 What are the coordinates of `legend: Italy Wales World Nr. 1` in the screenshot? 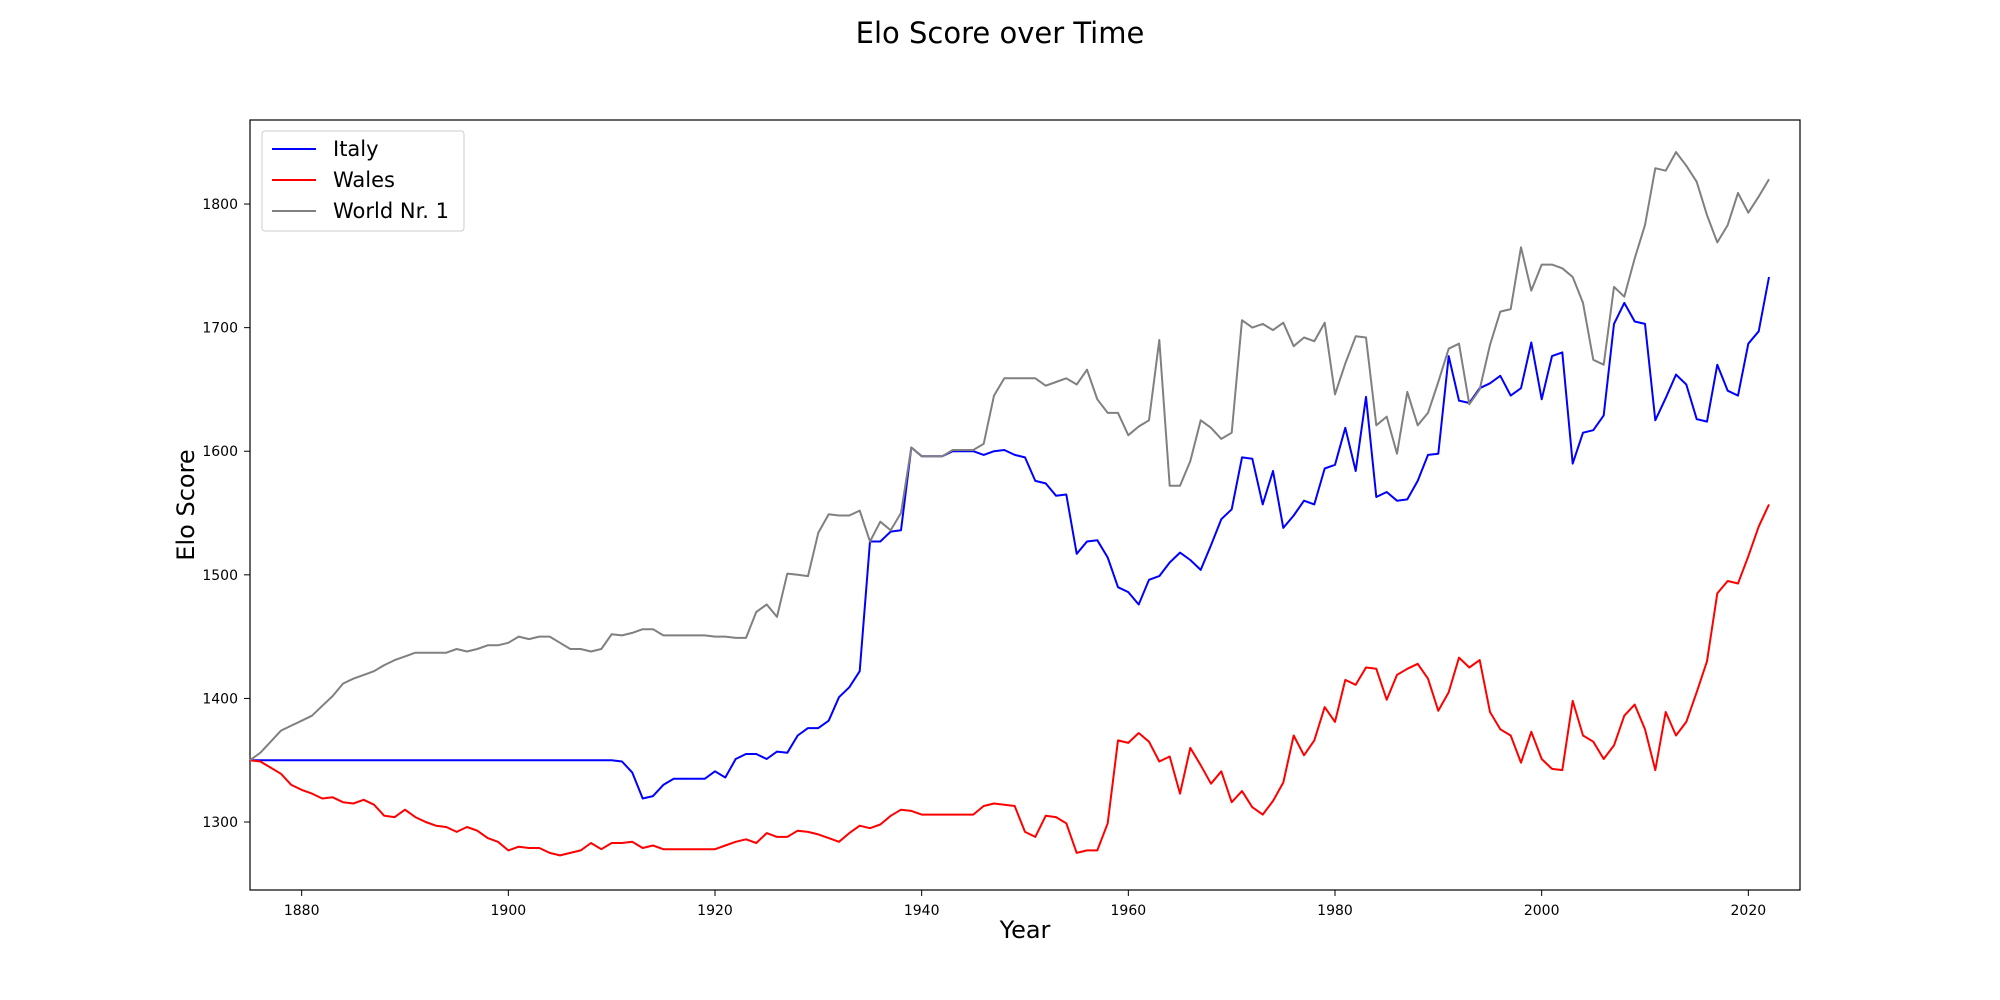 It's located at (363, 181).